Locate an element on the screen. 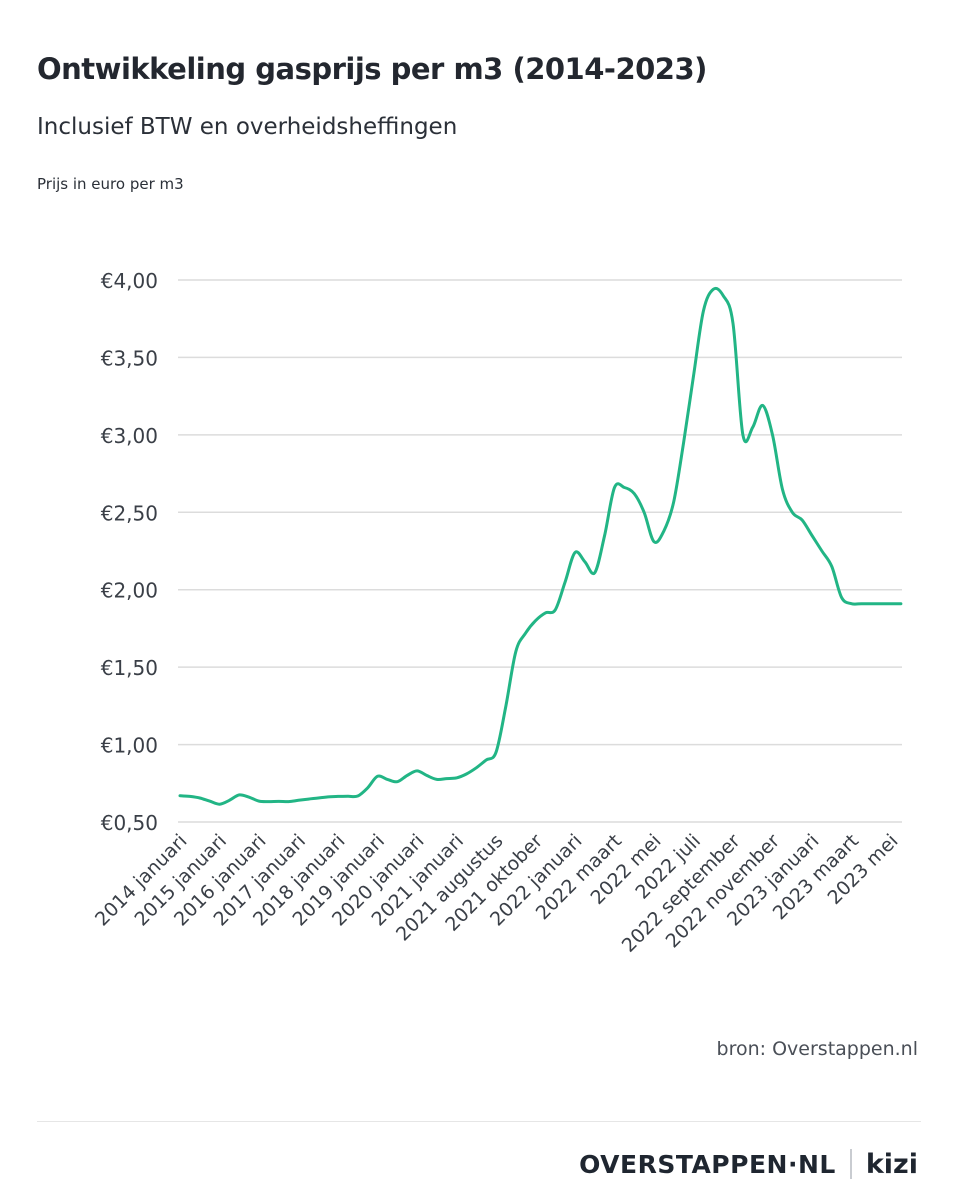 The width and height of the screenshot is (958, 1192). y-tick-label: €0,50 is located at coordinates (129, 823).